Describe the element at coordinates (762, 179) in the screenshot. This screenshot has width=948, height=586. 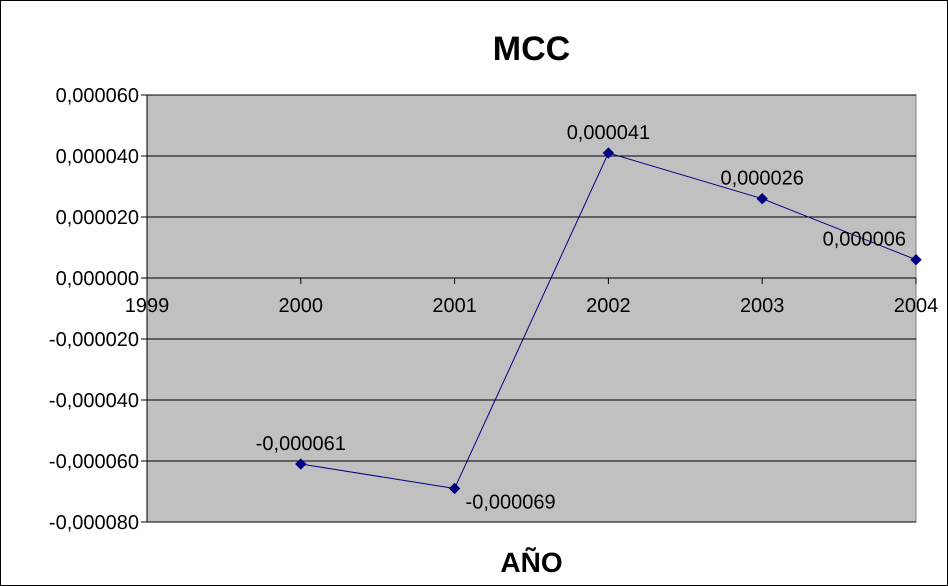
I see `data-label: 0,000026` at that location.